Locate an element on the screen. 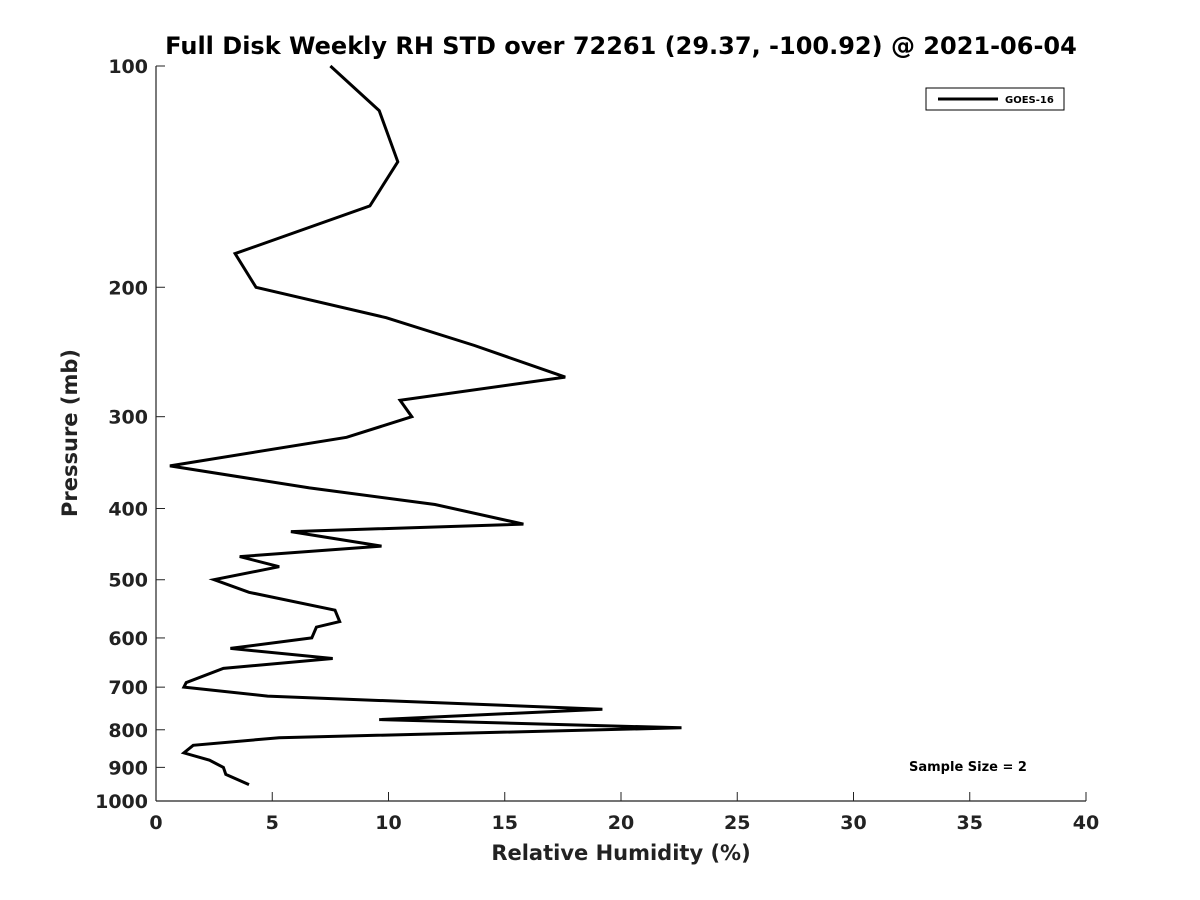  y-tick-label: 200 is located at coordinates (128, 288).